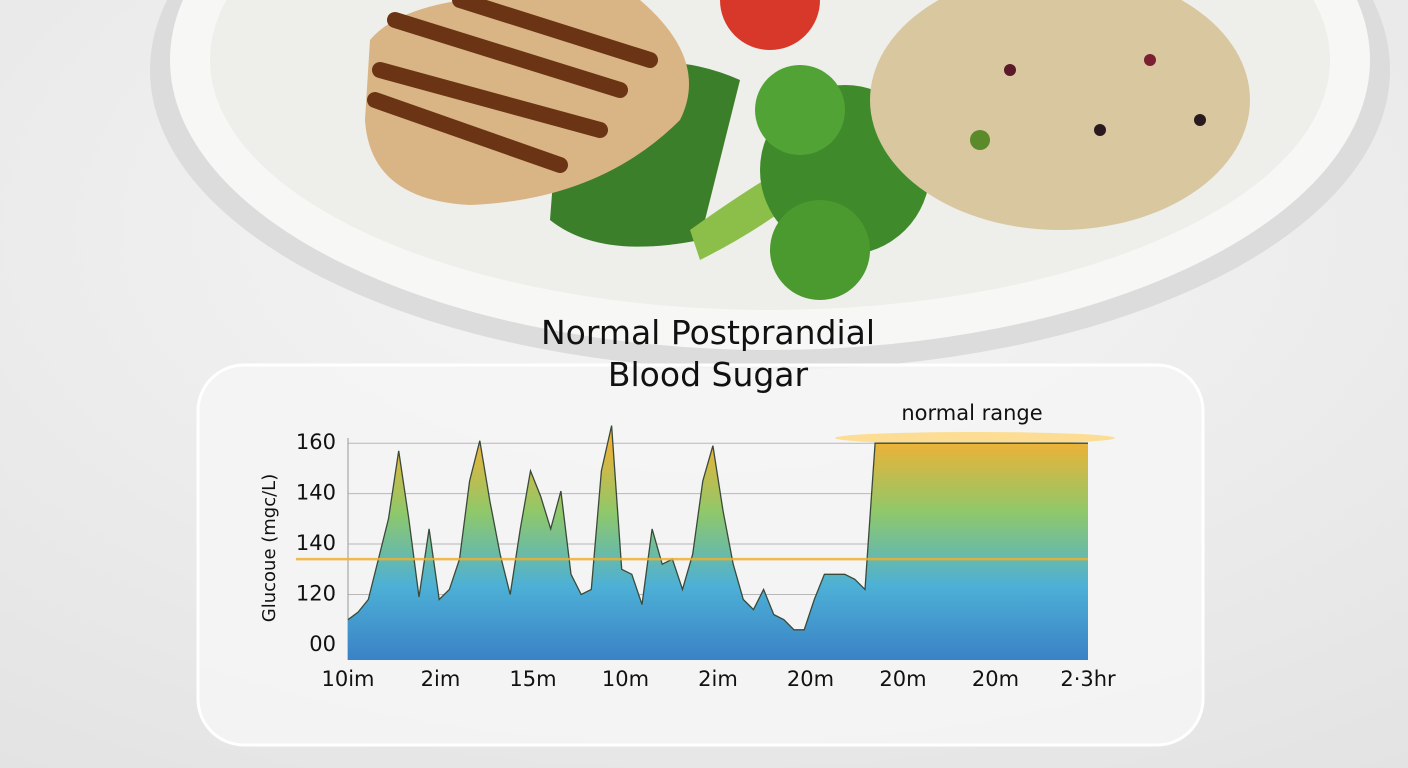 The width and height of the screenshot is (1408, 768). I want to click on y-tick-label: 120, so click(316, 593).